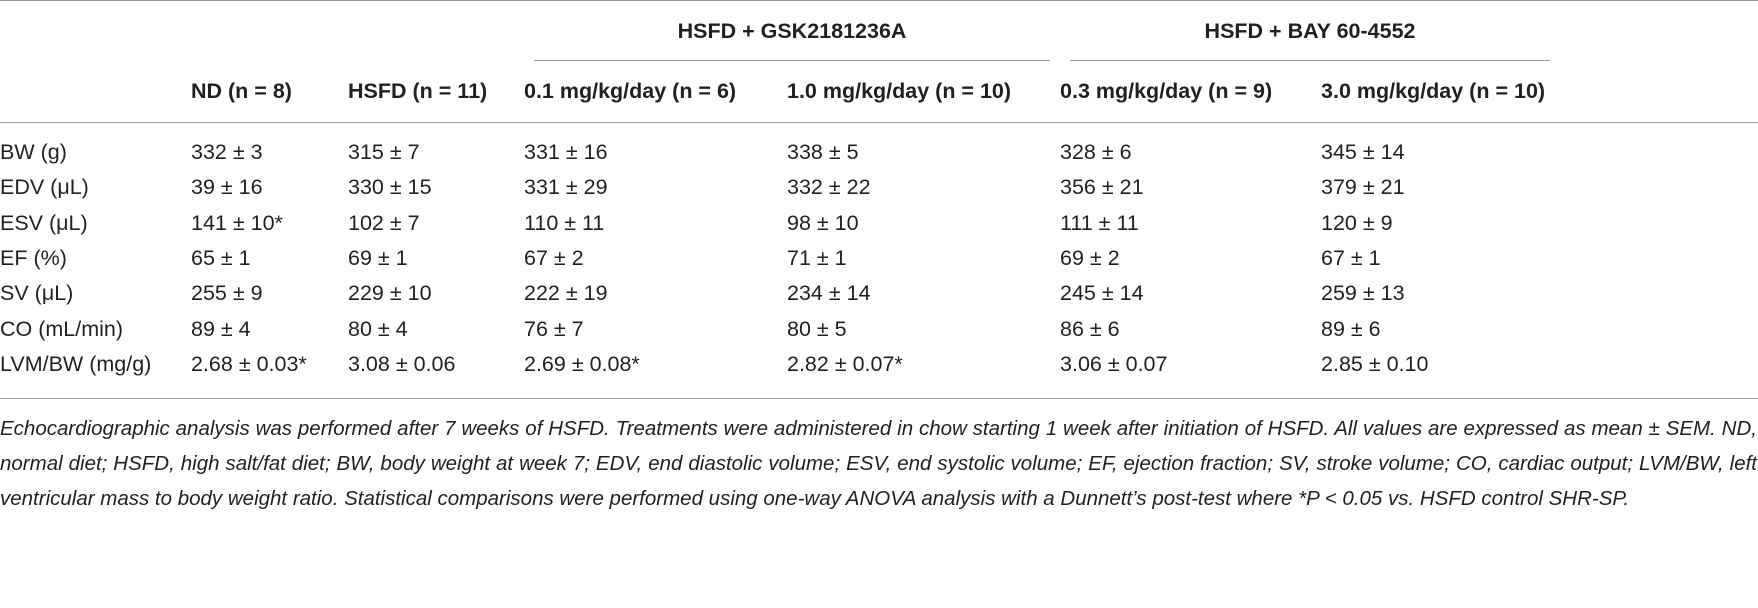  I want to click on table-cell: 332 ± 22, so click(829, 187).